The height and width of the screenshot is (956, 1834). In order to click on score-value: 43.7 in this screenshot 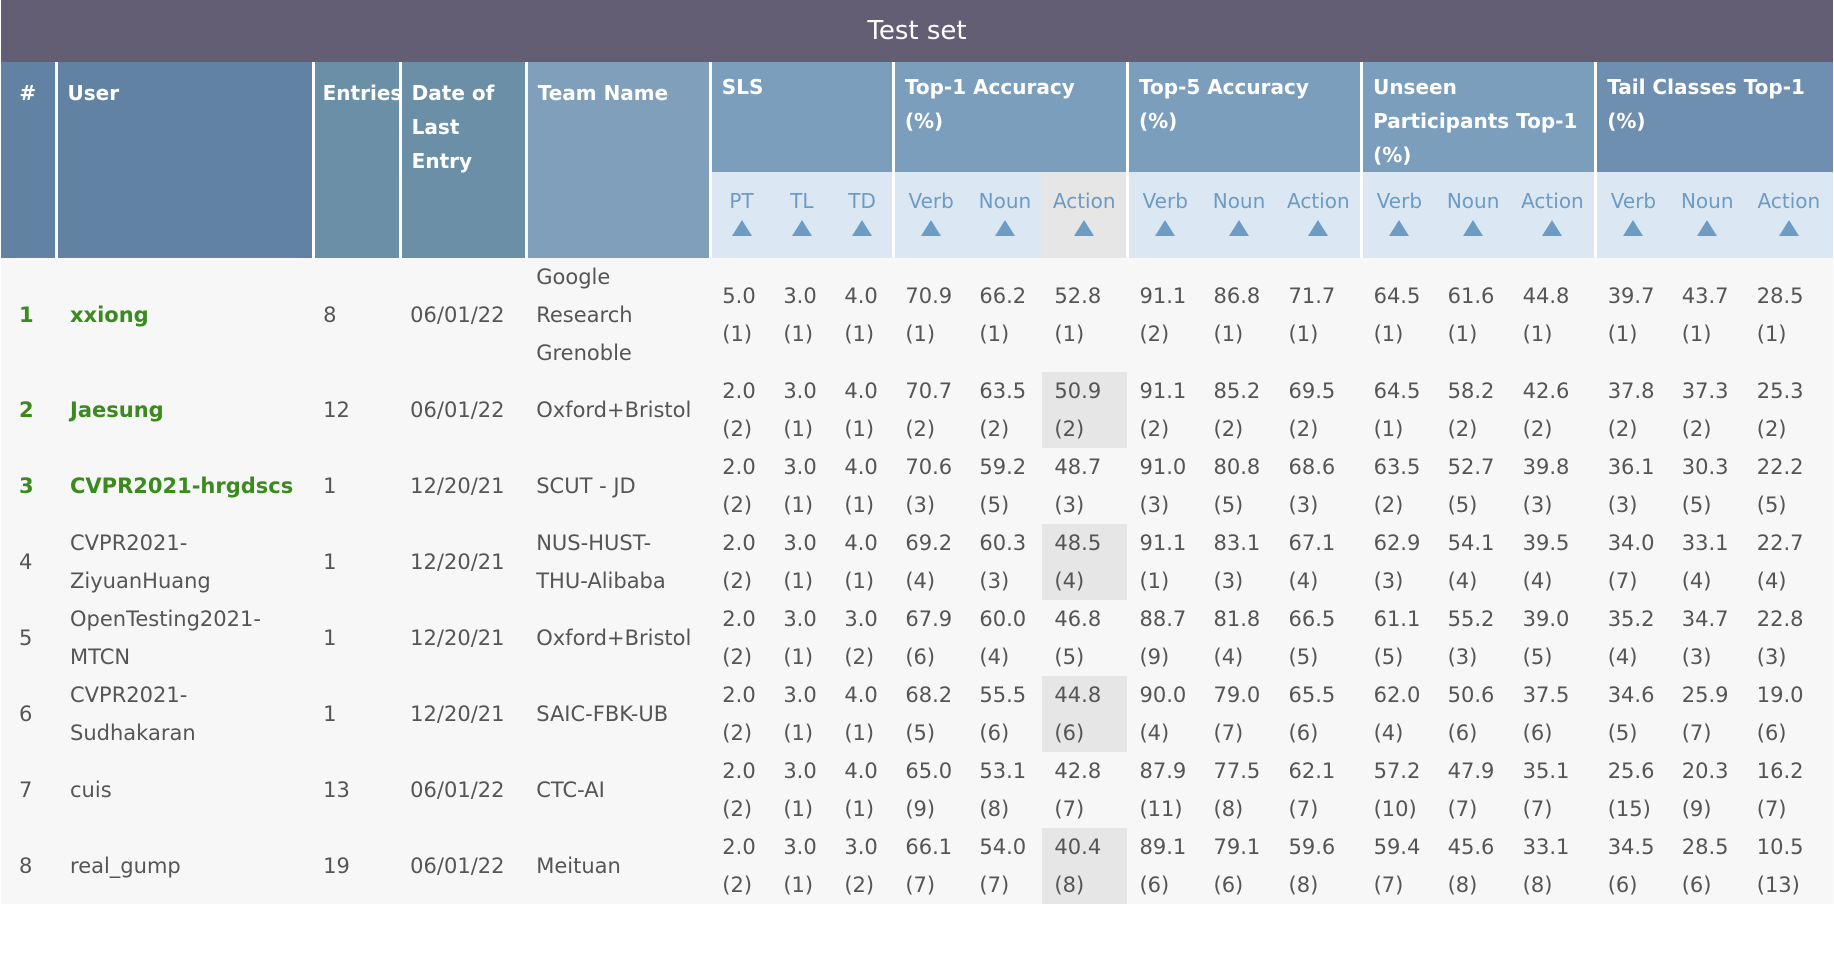, I will do `click(1705, 296)`.